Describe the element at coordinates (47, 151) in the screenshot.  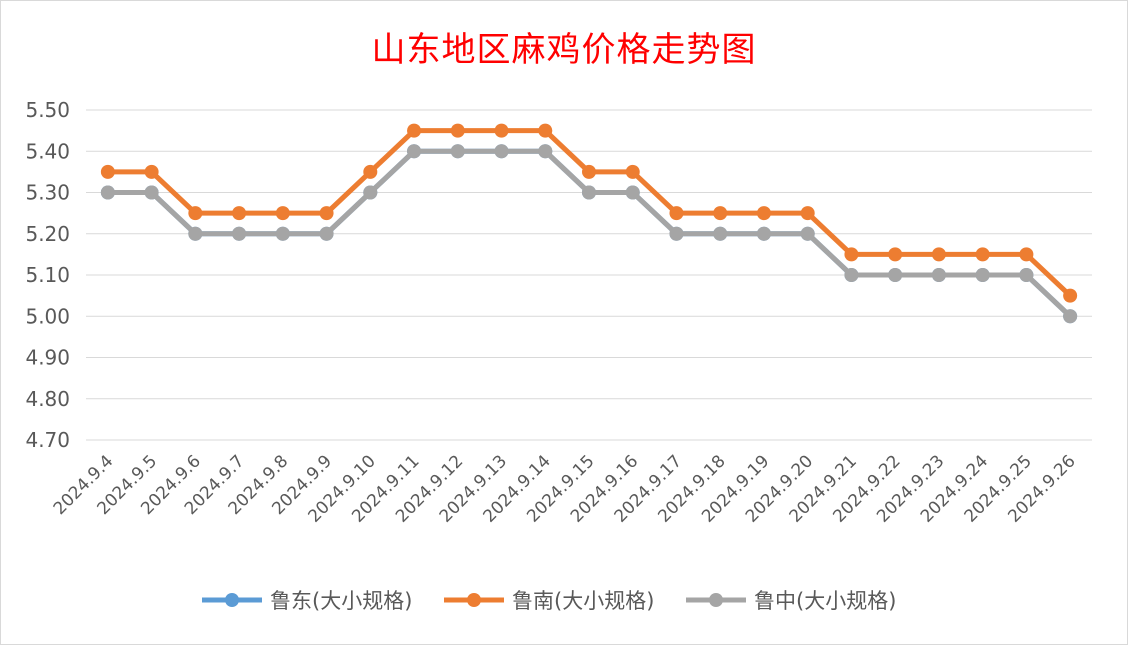
I see `y-tick-label: 5.40` at that location.